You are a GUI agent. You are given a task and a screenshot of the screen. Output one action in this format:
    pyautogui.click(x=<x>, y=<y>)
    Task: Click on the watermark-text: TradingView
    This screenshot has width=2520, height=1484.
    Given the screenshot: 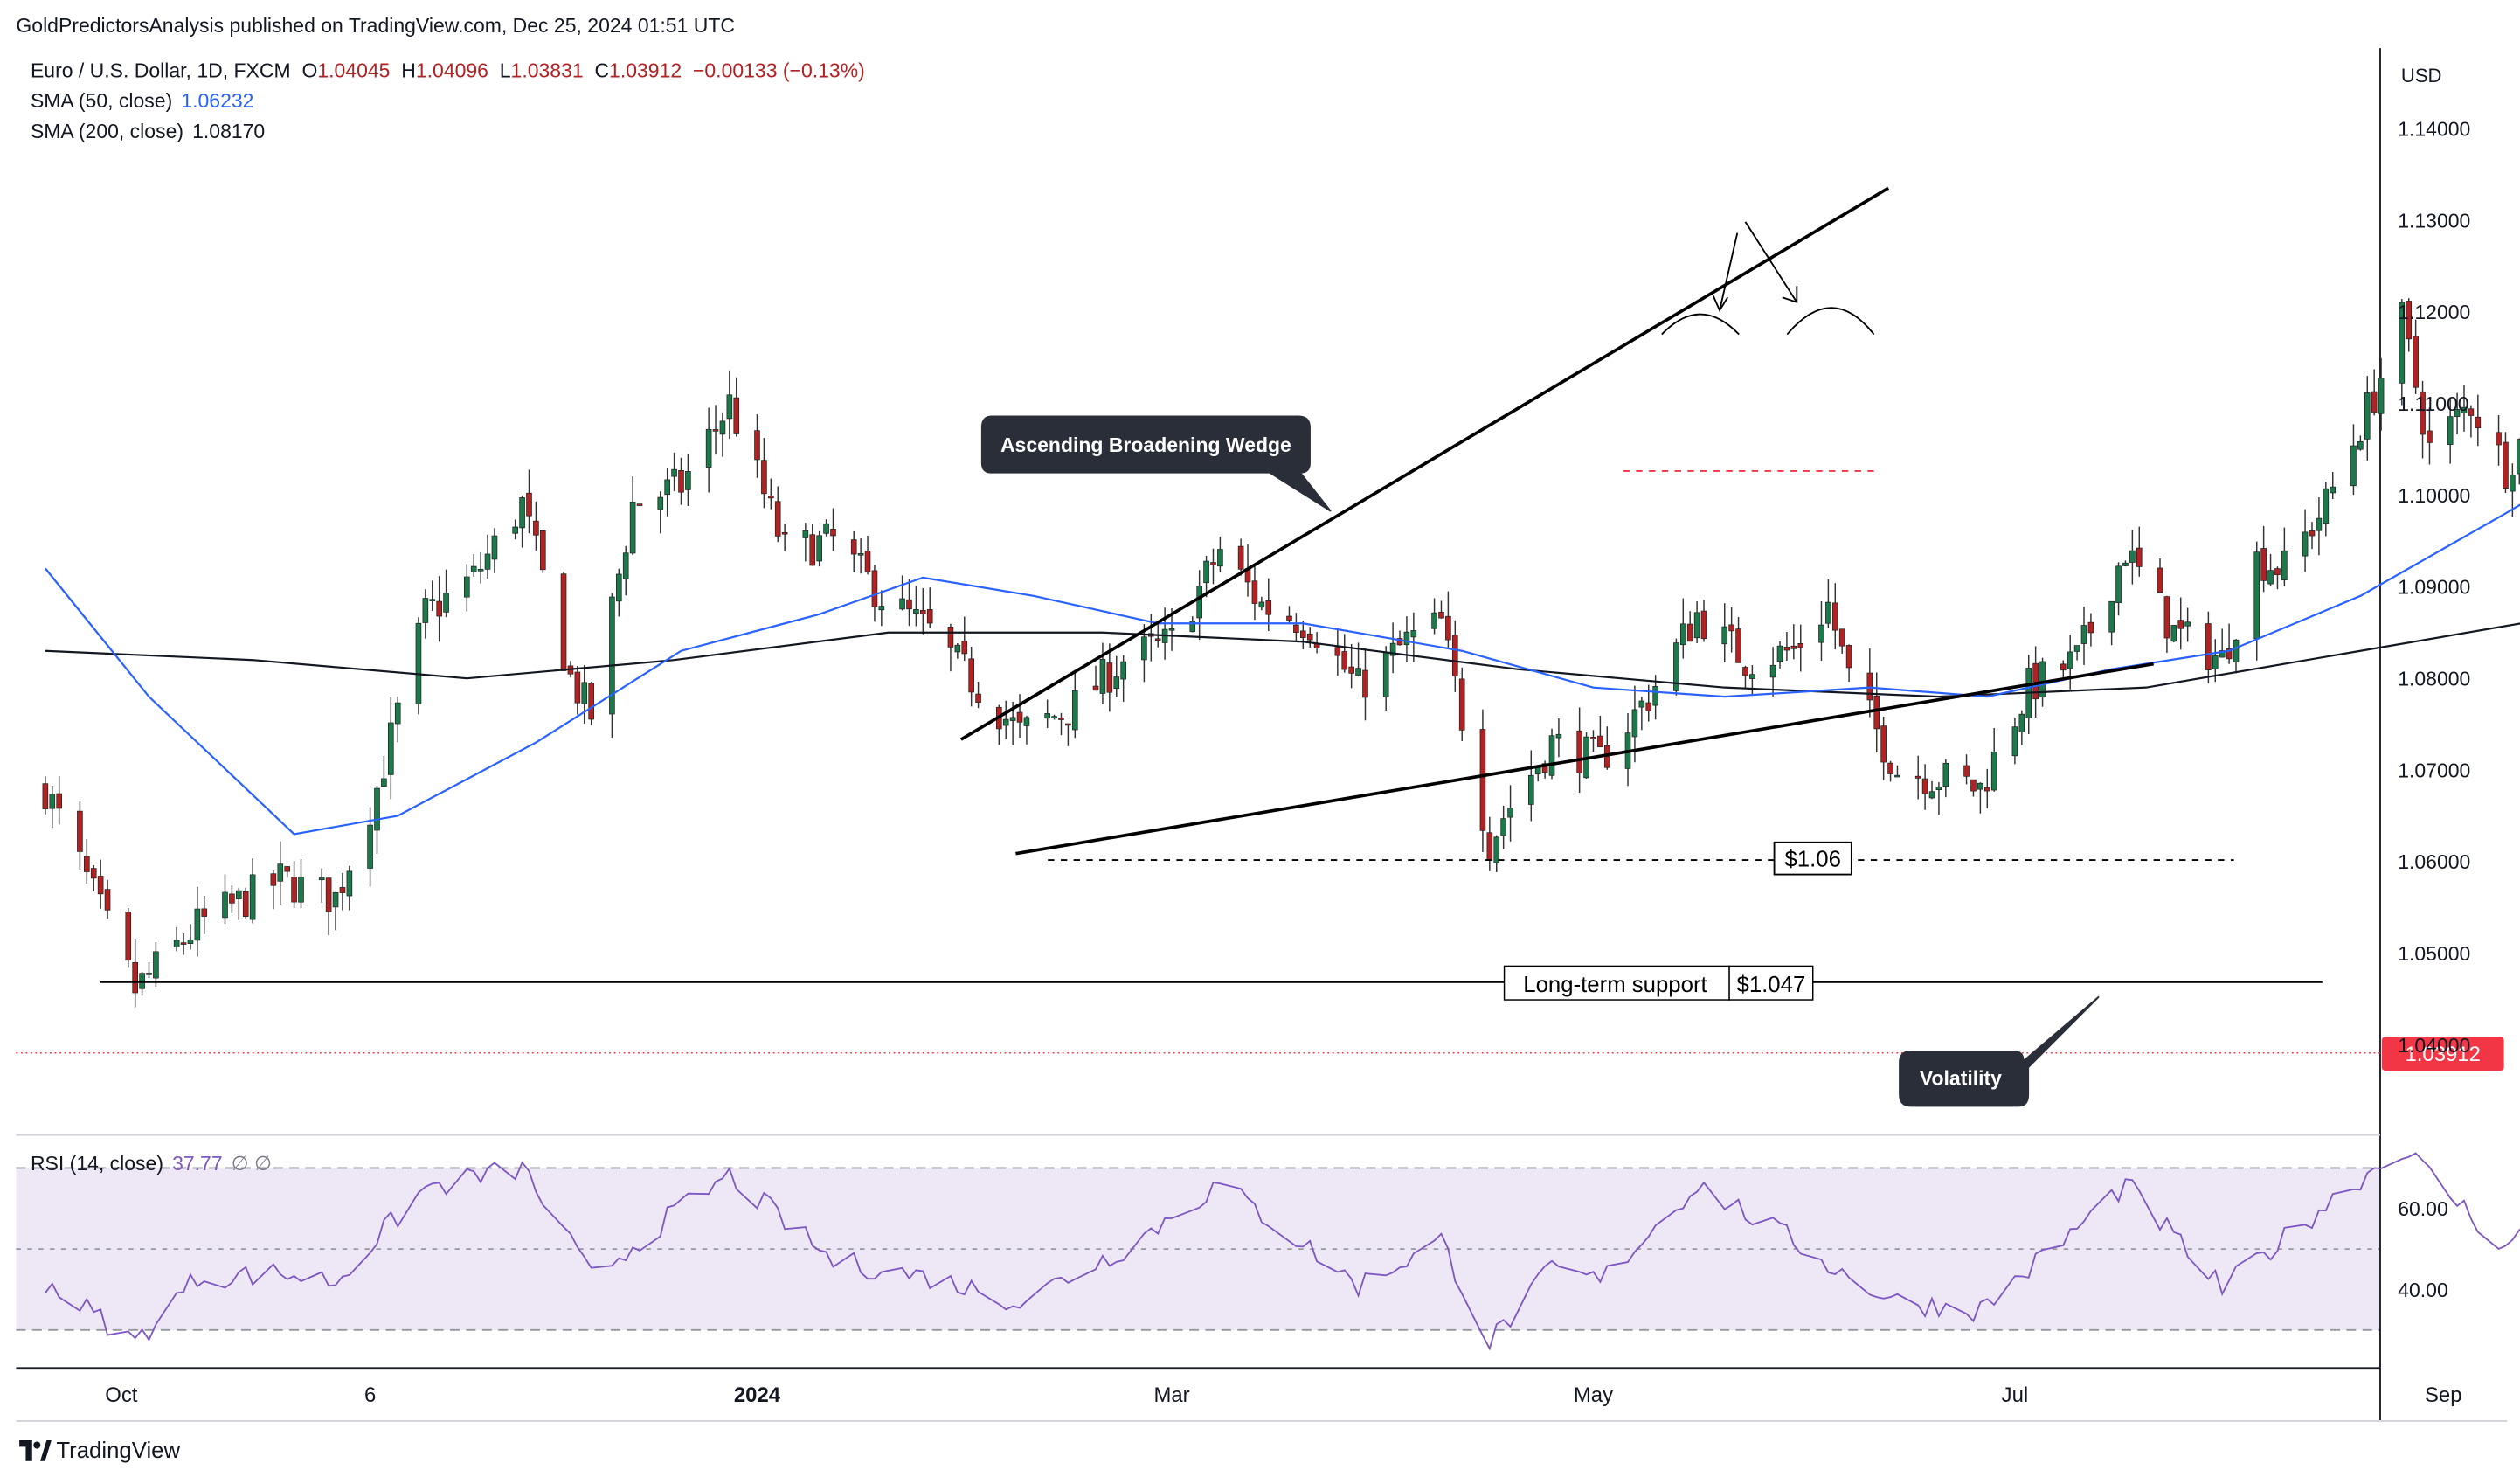 What is the action you would take?
    pyautogui.click(x=118, y=1450)
    